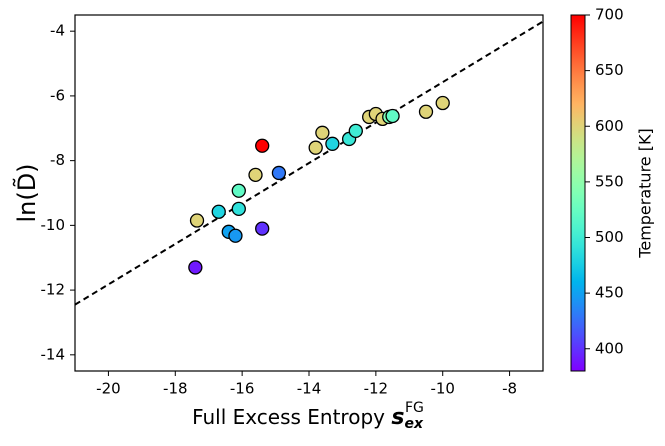  What do you see at coordinates (53, 225) in the screenshot?
I see `y-tick-label: -10` at bounding box center [53, 225].